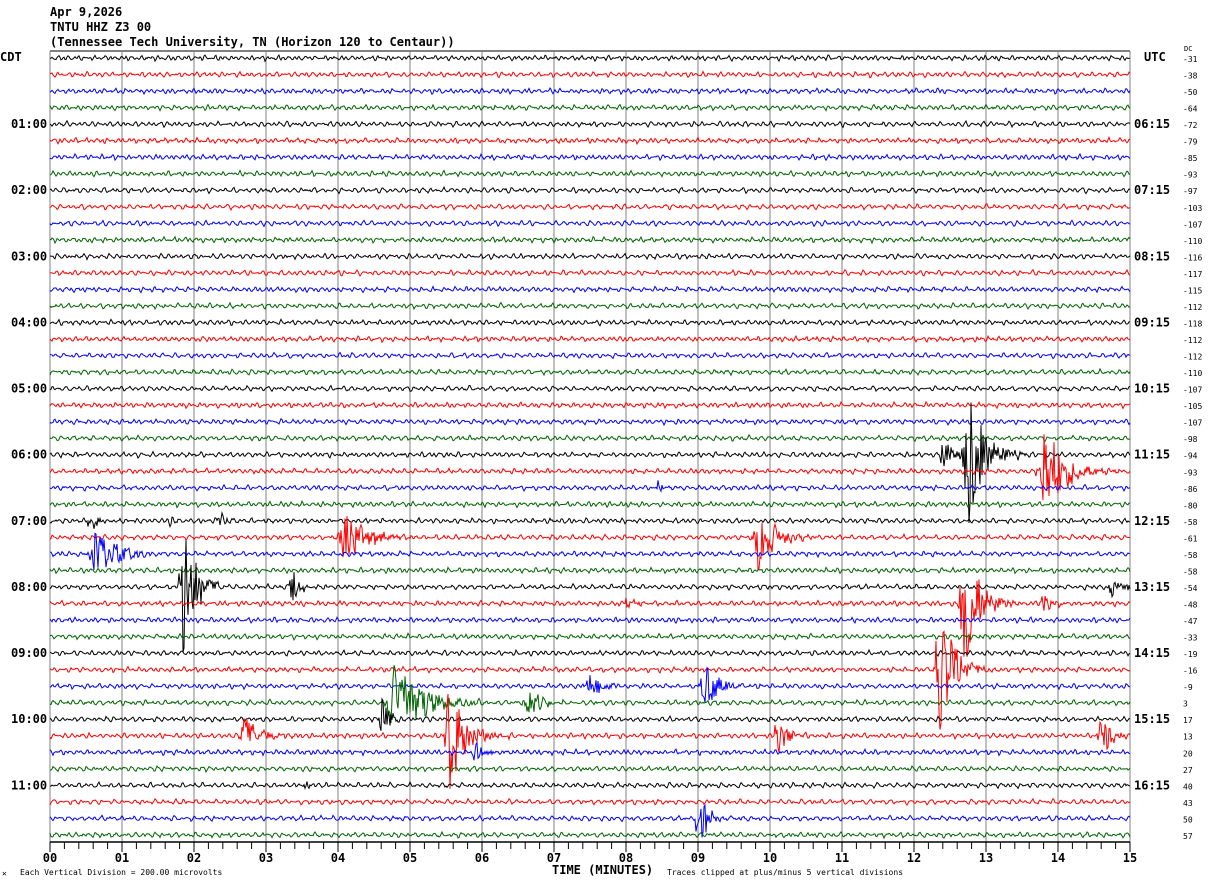 The height and width of the screenshot is (886, 1210). What do you see at coordinates (50, 858) in the screenshot?
I see `x-tick-label: 00` at bounding box center [50, 858].